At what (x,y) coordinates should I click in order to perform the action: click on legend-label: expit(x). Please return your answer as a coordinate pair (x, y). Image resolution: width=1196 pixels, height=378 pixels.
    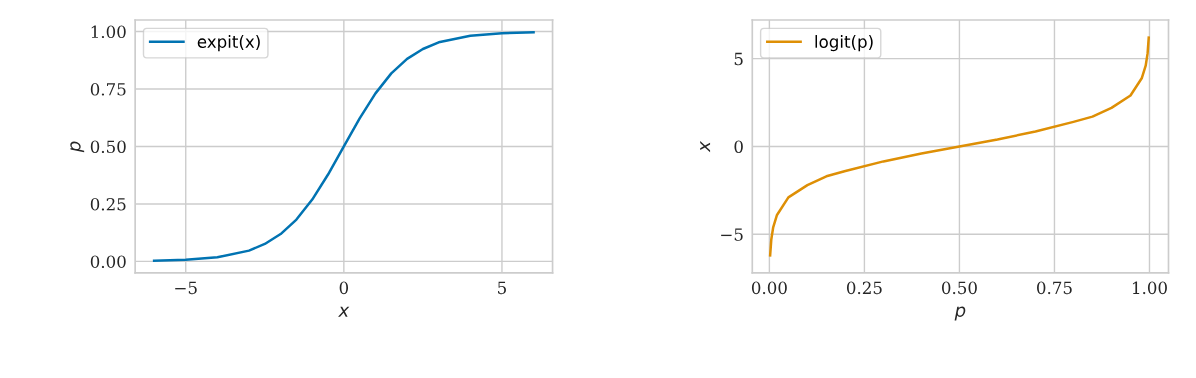
    Looking at the image, I should click on (228, 43).